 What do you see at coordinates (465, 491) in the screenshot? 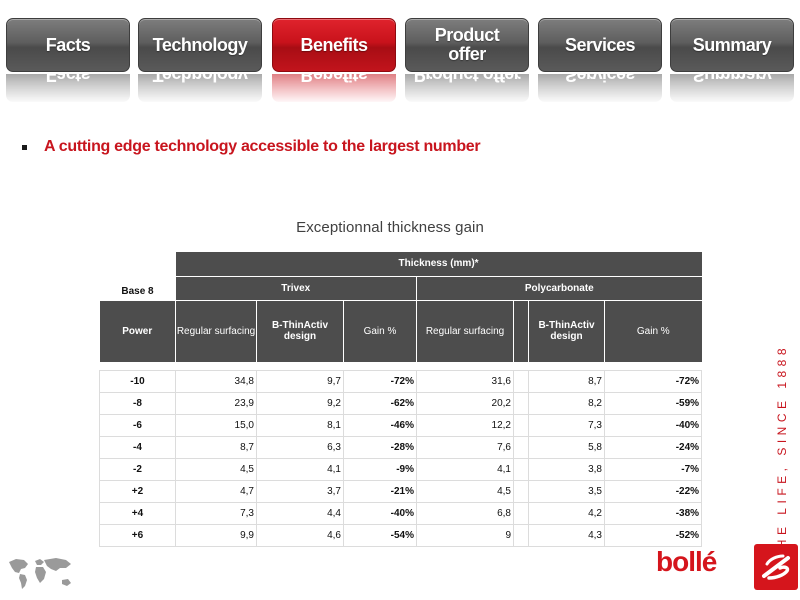
I see `cell-poly-regular: 4,5` at bounding box center [465, 491].